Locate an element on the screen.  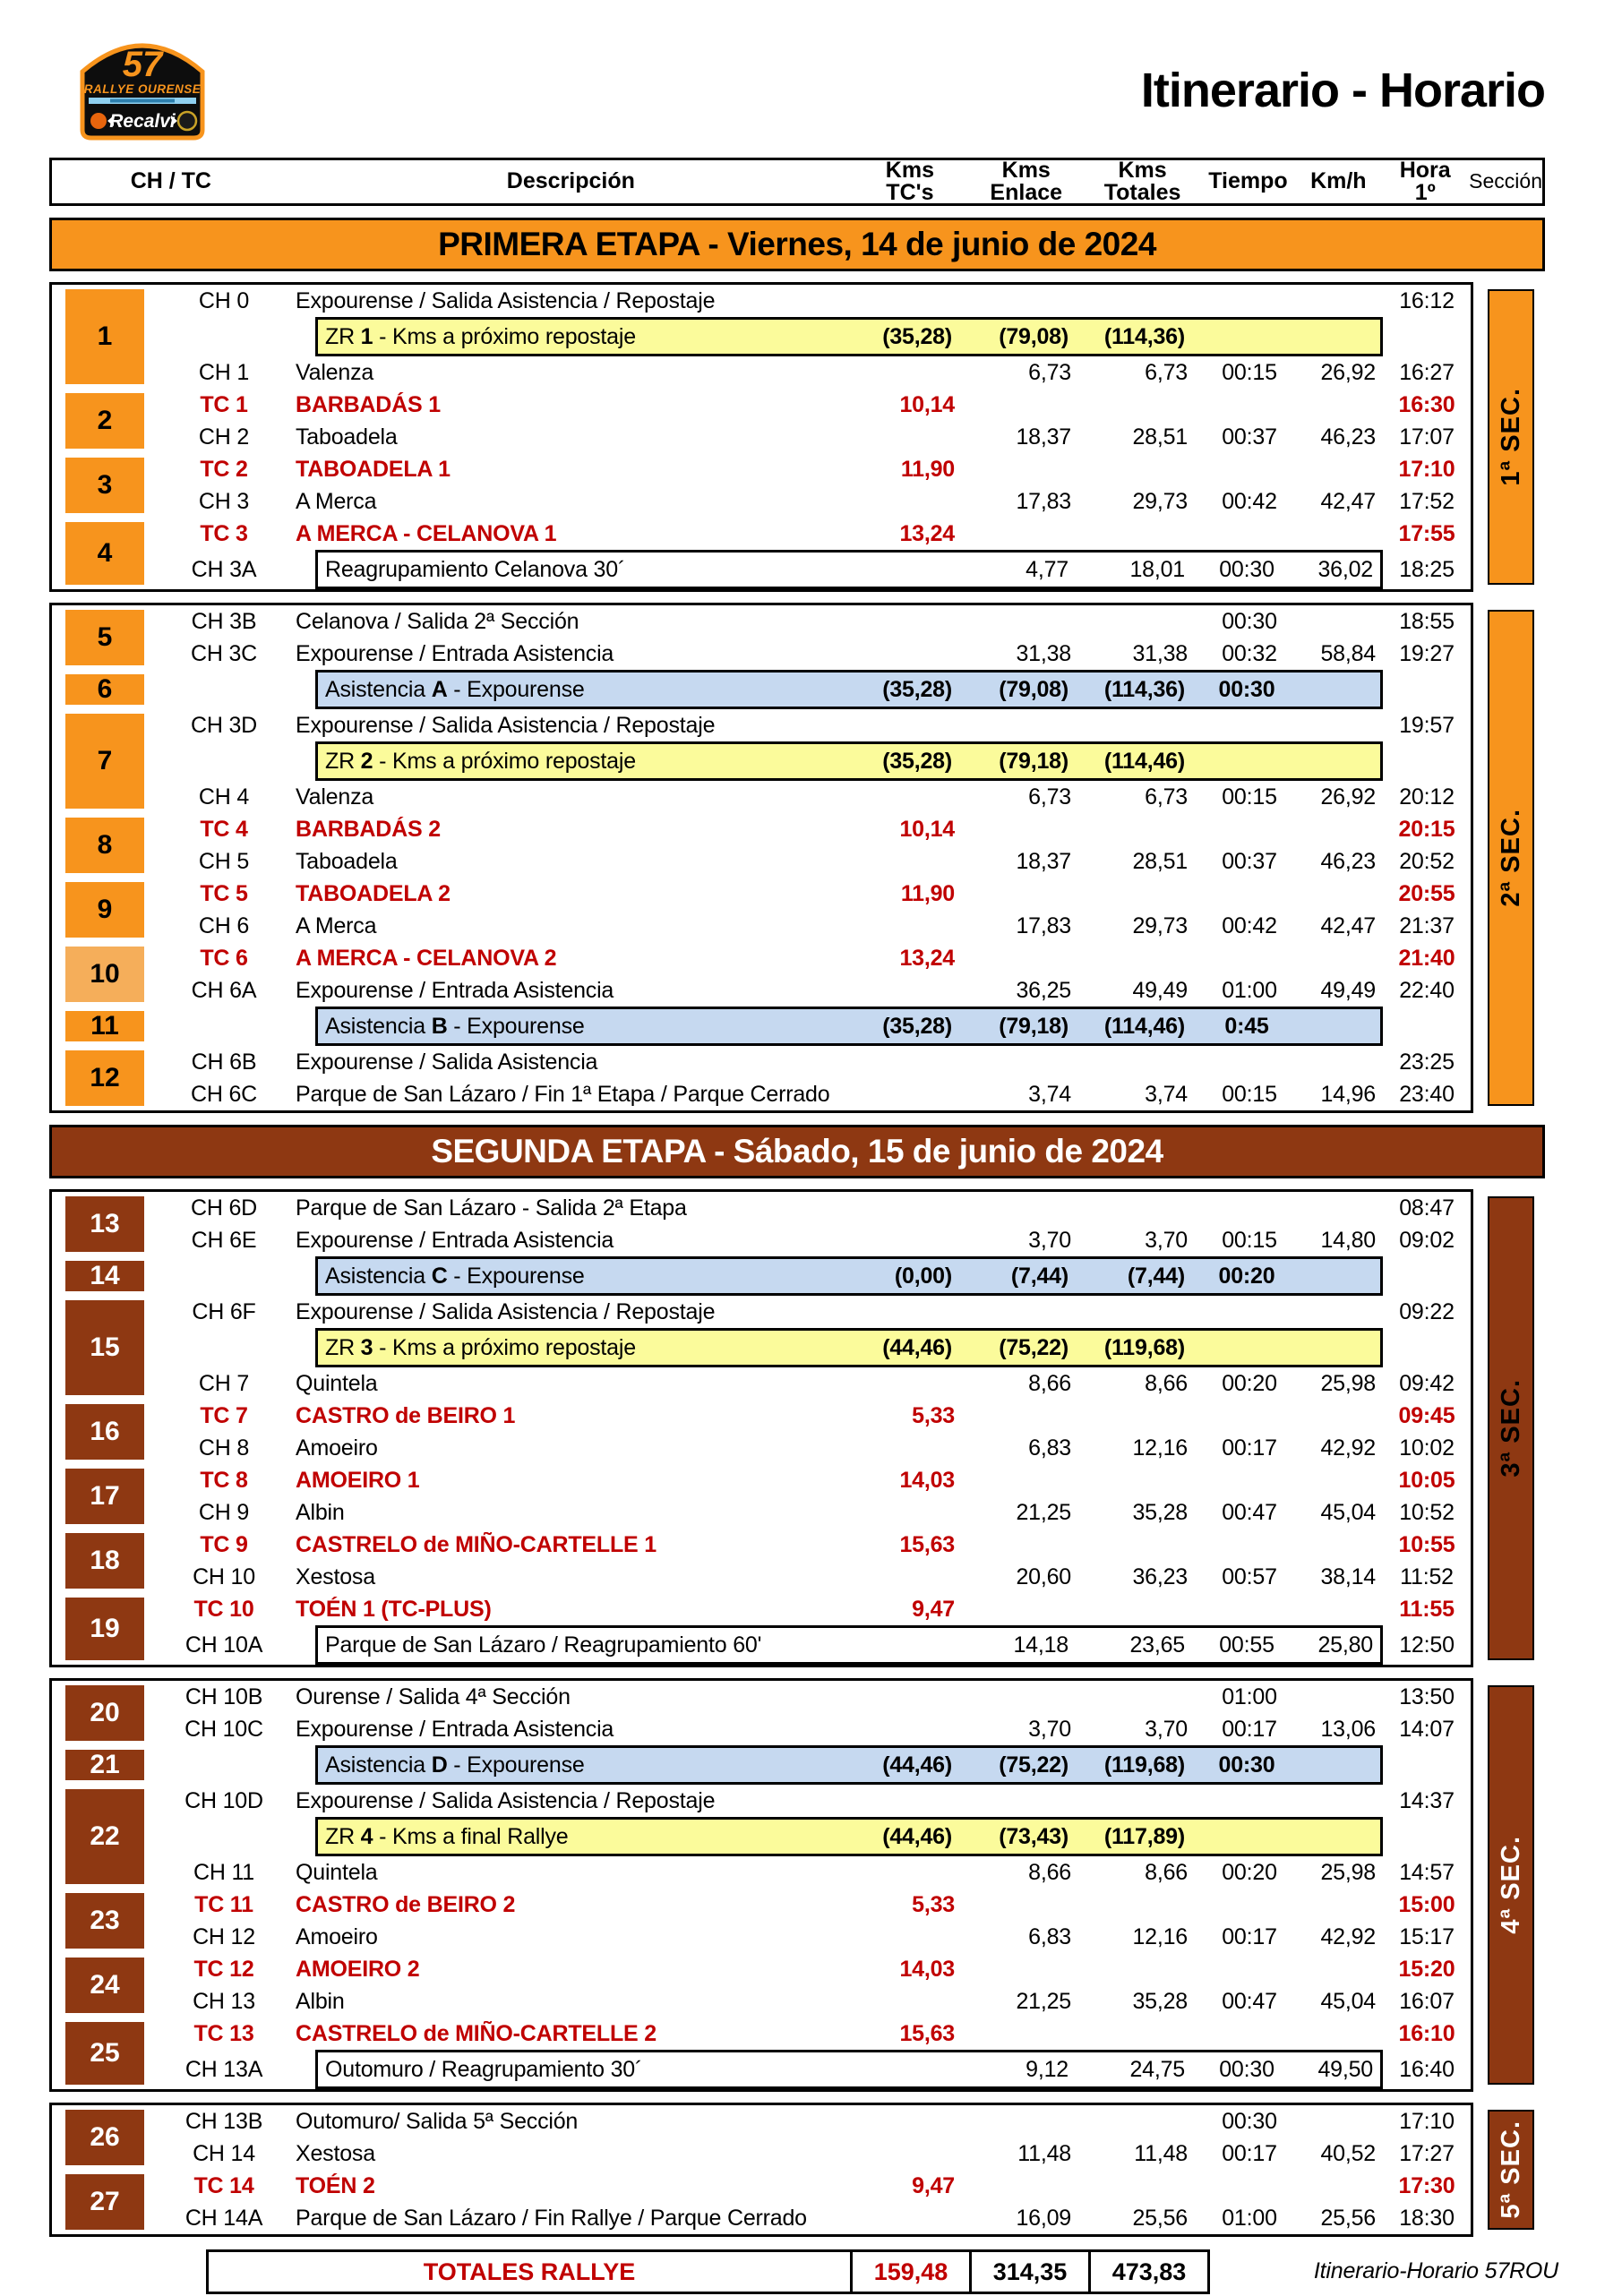
logo-sponsor: Recalvi is located at coordinates (142, 121).